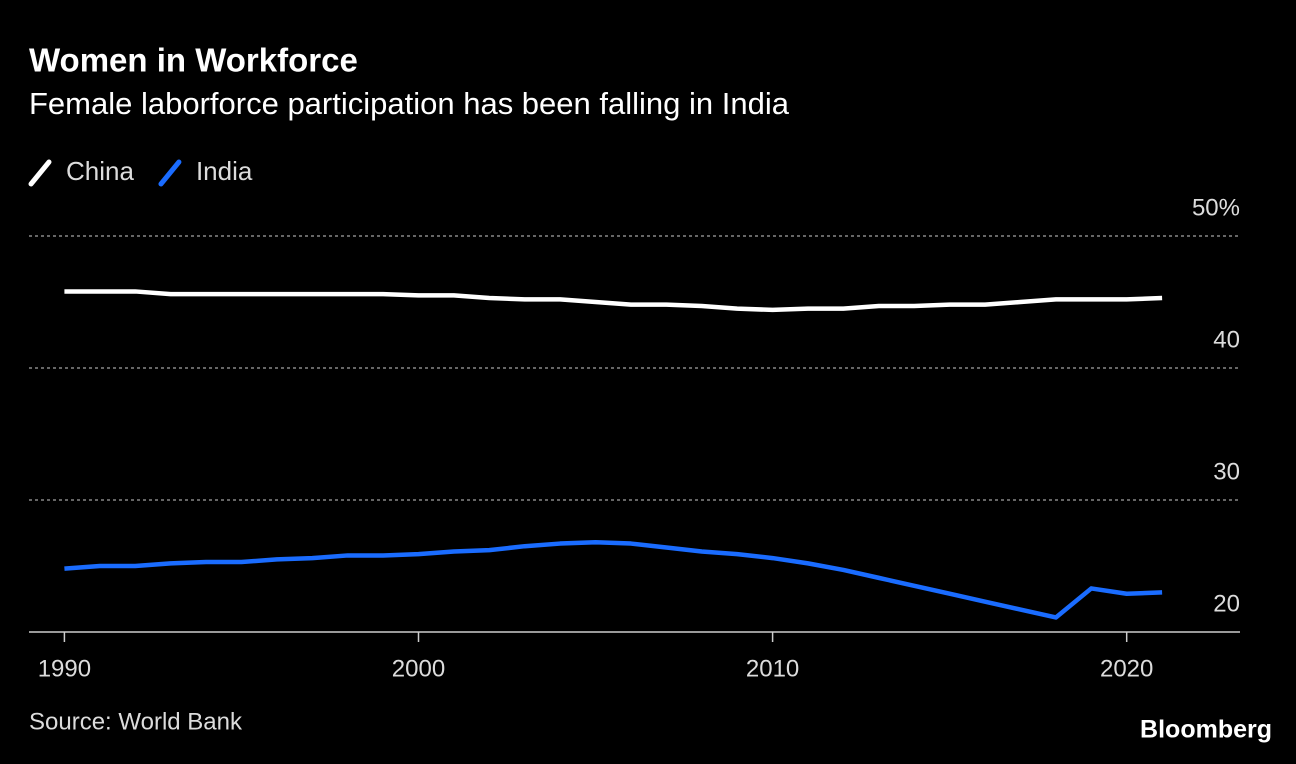  What do you see at coordinates (1226, 603) in the screenshot?
I see `y-tick-label: 20` at bounding box center [1226, 603].